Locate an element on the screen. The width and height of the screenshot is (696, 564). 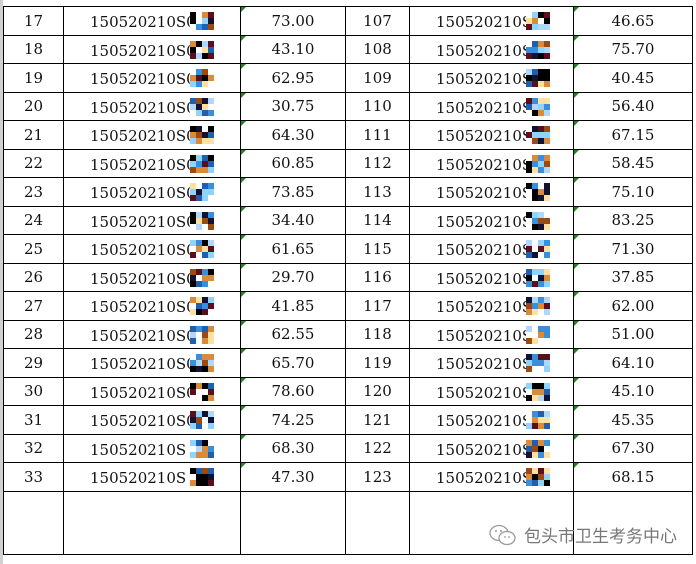
score-cell: 73.00 is located at coordinates (293, 21).